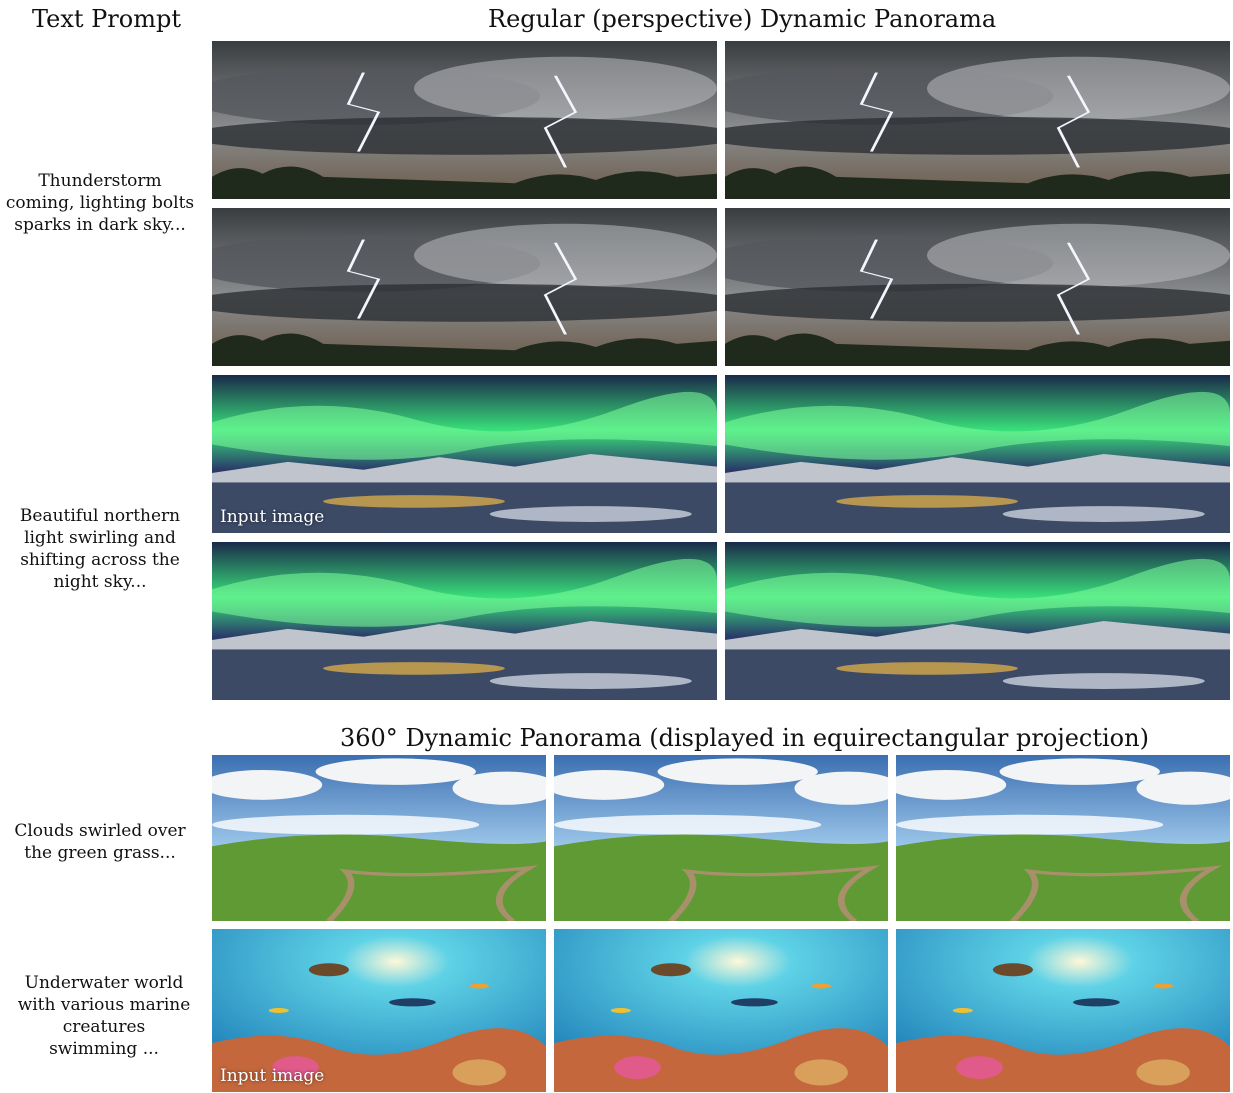  Describe the element at coordinates (100, 831) in the screenshot. I see `prompt-line: Clouds swirled over` at that location.